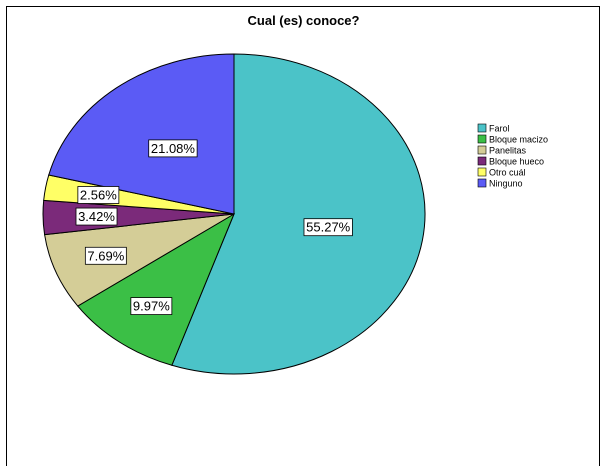 This screenshot has height=466, width=607. What do you see at coordinates (303, 20) in the screenshot?
I see `chart-title: Cual (es) conoce?` at bounding box center [303, 20].